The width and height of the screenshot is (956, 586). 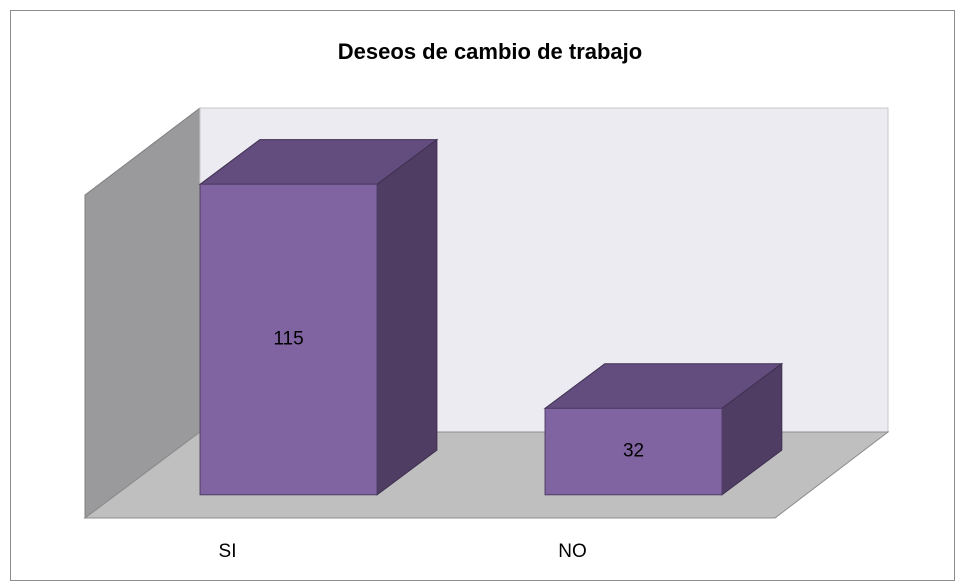 I want to click on x-tick-label: NO, so click(x=572, y=551).